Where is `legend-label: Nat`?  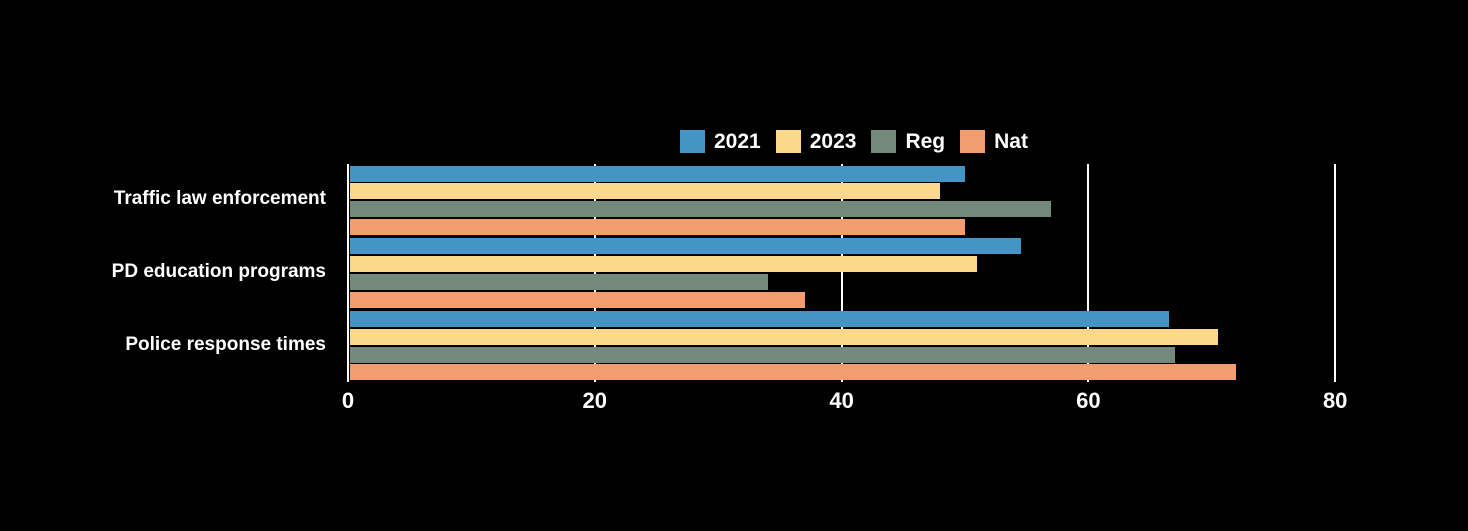
legend-label: Nat is located at coordinates (1011, 141).